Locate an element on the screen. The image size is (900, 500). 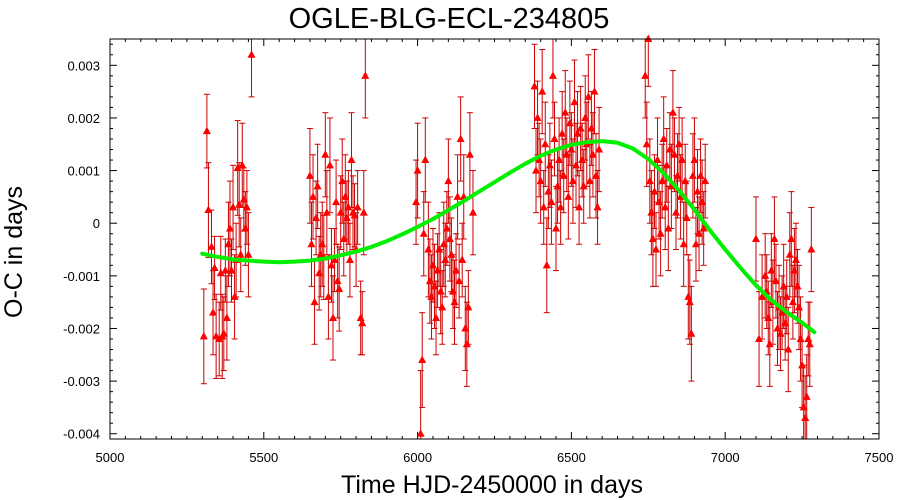
x-tick-label: 6500 is located at coordinates (571, 457).